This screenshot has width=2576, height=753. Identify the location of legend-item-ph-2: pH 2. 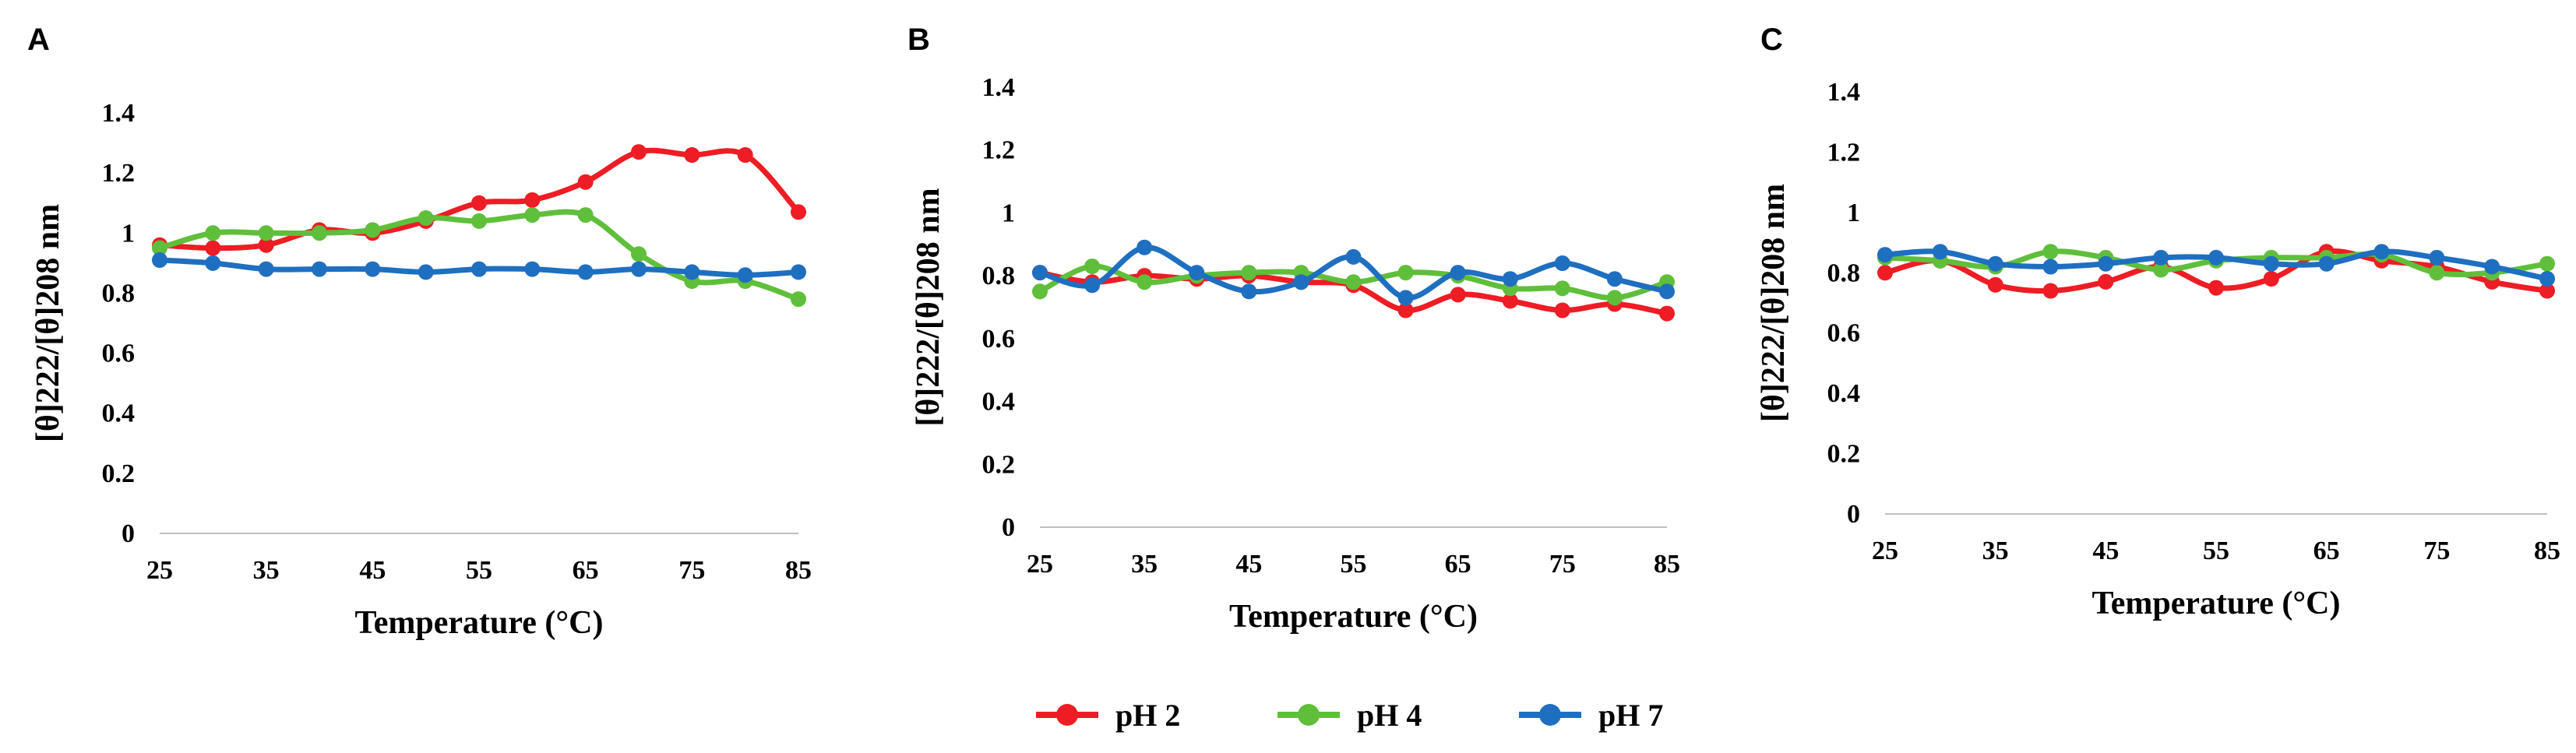
(1108, 716).